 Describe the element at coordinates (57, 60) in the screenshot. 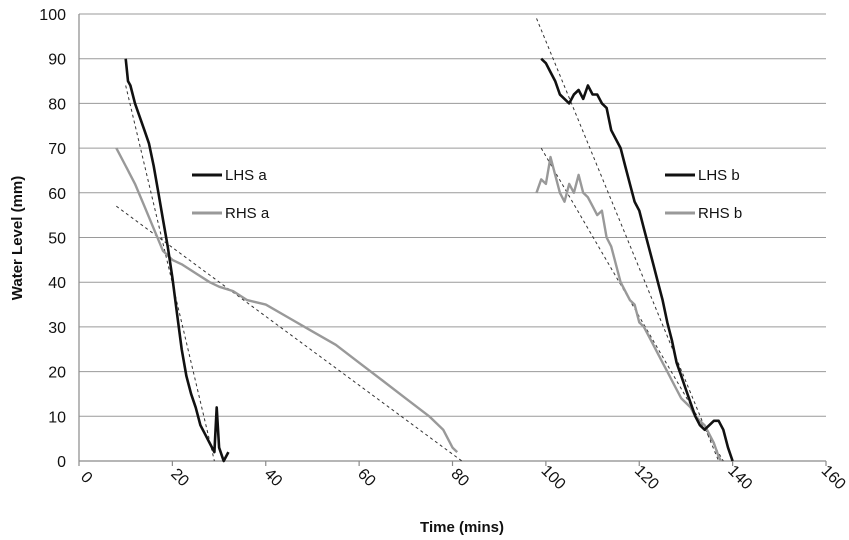

I see `y-tick-label: 90` at that location.